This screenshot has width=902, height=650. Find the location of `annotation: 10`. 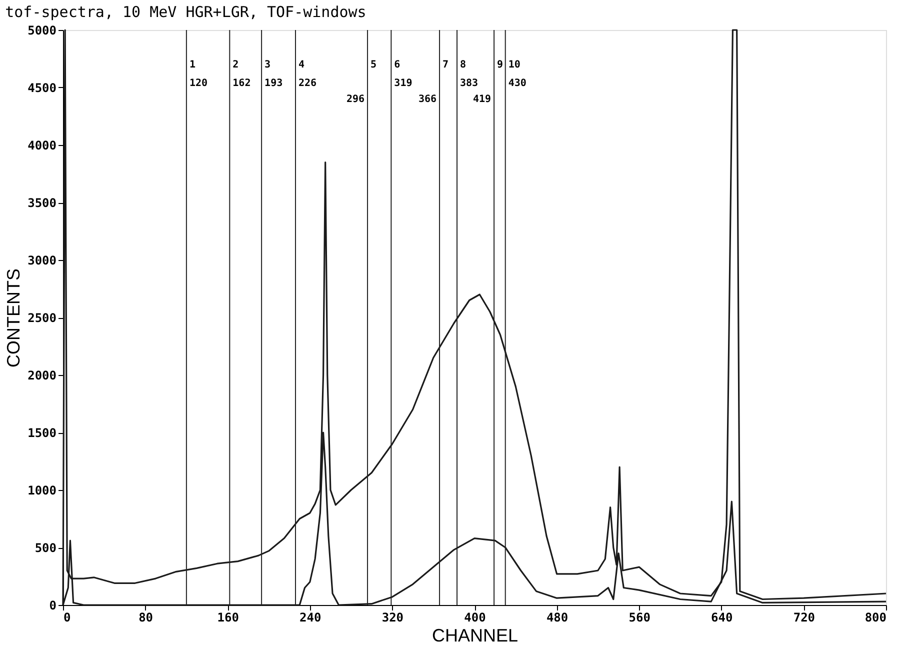

annotation: 10 is located at coordinates (514, 65).